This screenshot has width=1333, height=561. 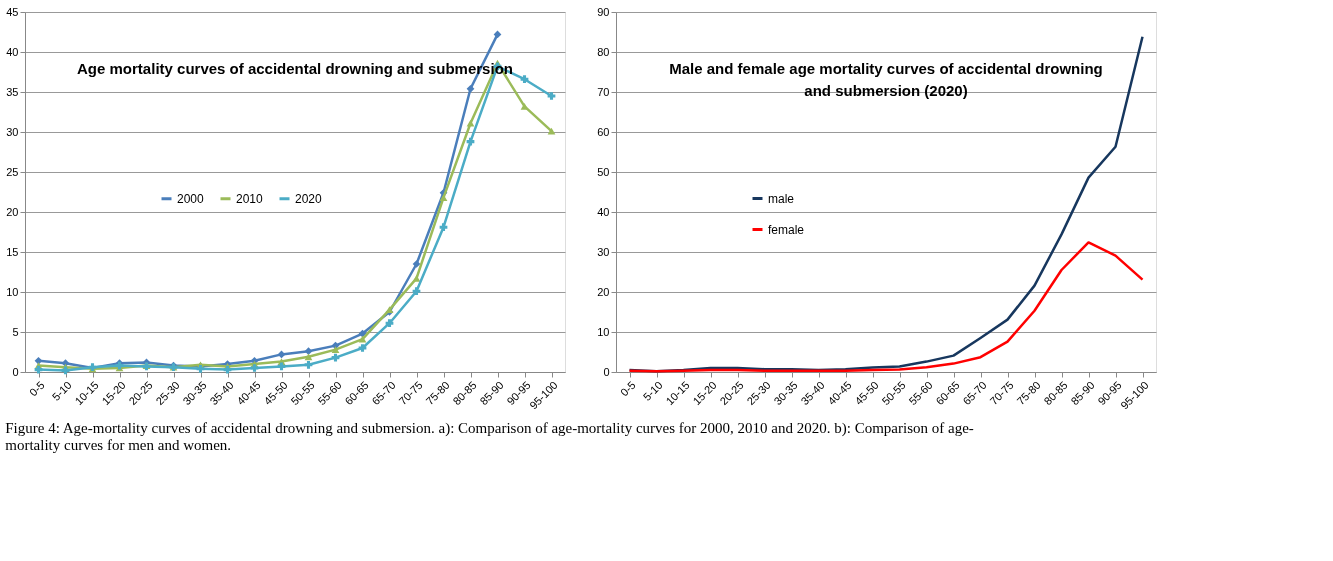 I want to click on y-tick-label: 15, so click(x=12, y=251).